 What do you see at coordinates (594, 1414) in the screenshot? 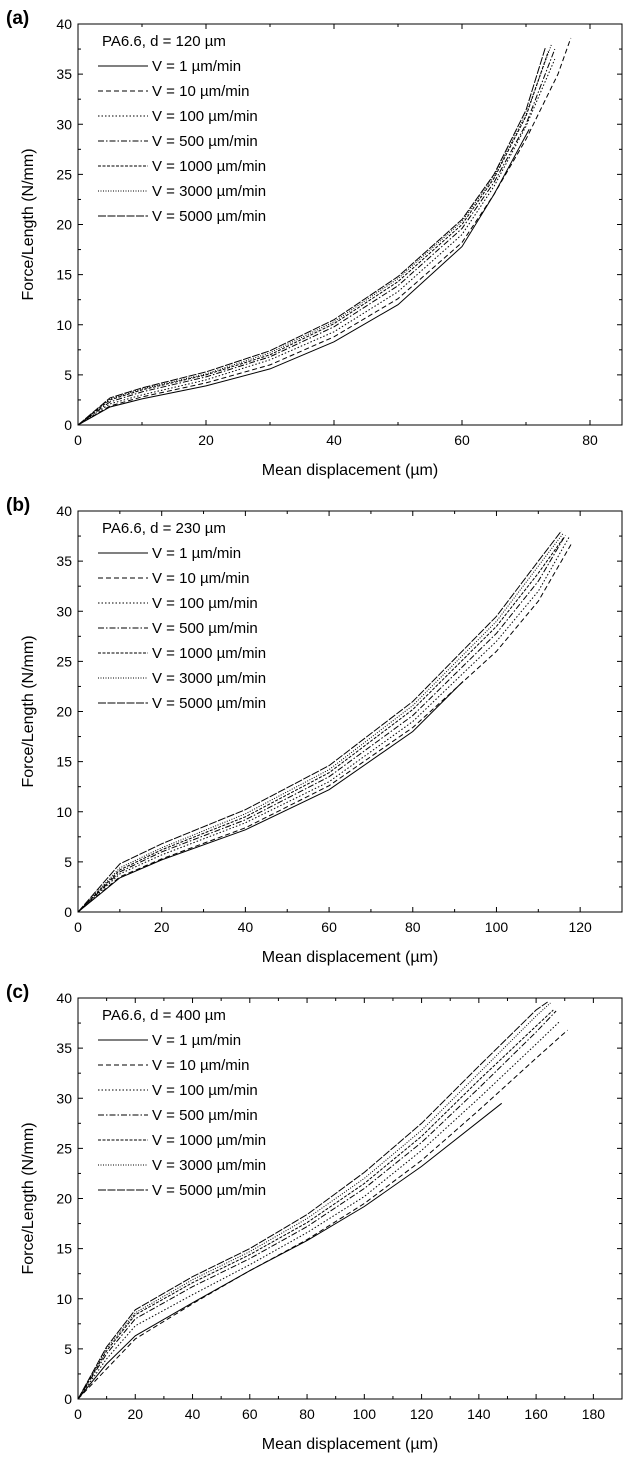
I see `x-tick-label: 180` at bounding box center [594, 1414].